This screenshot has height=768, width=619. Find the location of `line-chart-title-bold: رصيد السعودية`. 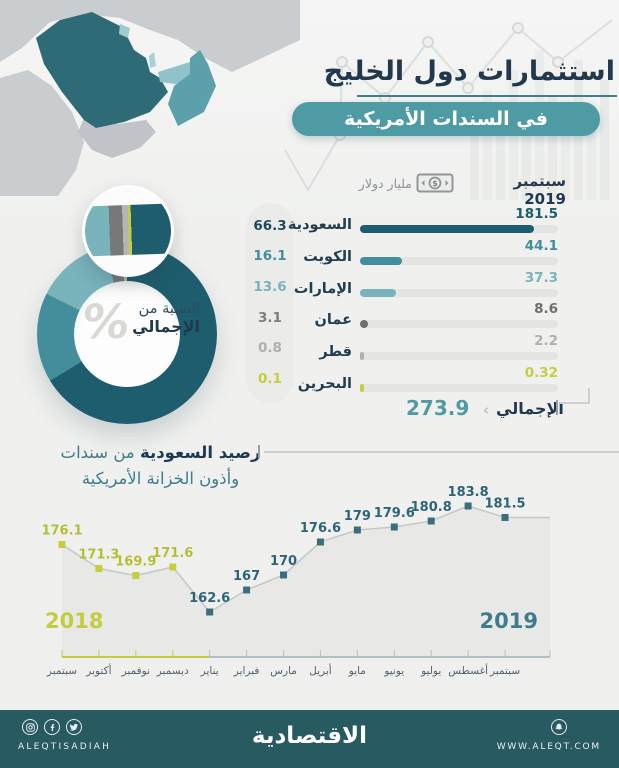

line-chart-title-bold: رصيد السعودية is located at coordinates (200, 452).